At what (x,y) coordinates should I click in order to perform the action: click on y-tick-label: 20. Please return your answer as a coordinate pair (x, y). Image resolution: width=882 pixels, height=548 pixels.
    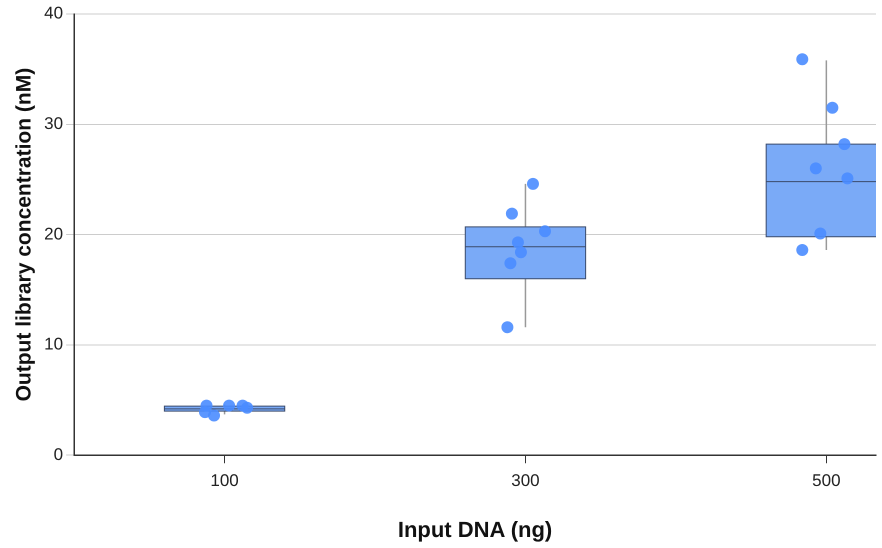
    Looking at the image, I should click on (54, 234).